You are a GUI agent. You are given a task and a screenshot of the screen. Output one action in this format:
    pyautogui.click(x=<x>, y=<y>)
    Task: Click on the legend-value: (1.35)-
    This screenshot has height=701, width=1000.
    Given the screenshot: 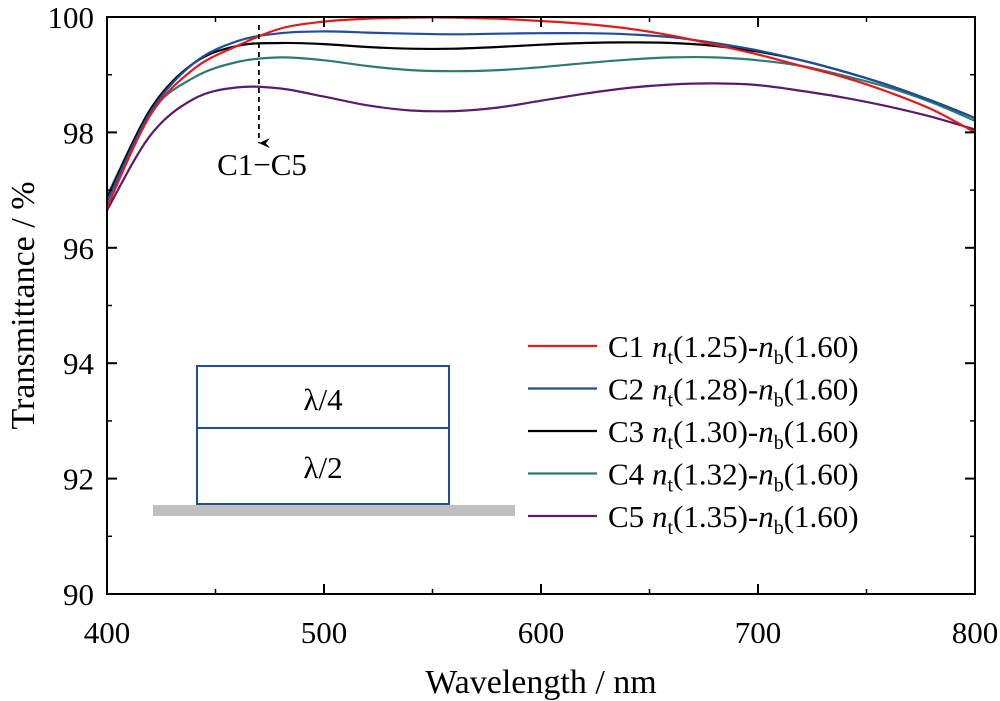 What is the action you would take?
    pyautogui.click(x=715, y=516)
    